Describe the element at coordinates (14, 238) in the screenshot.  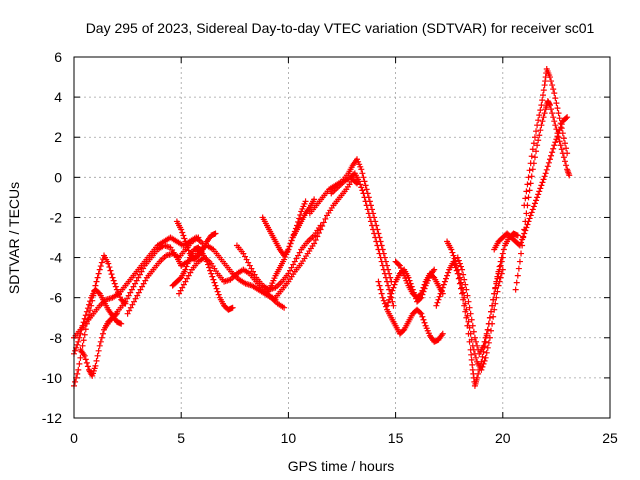
I see `y-axis-label: SDTVAR / TECUs` at that location.